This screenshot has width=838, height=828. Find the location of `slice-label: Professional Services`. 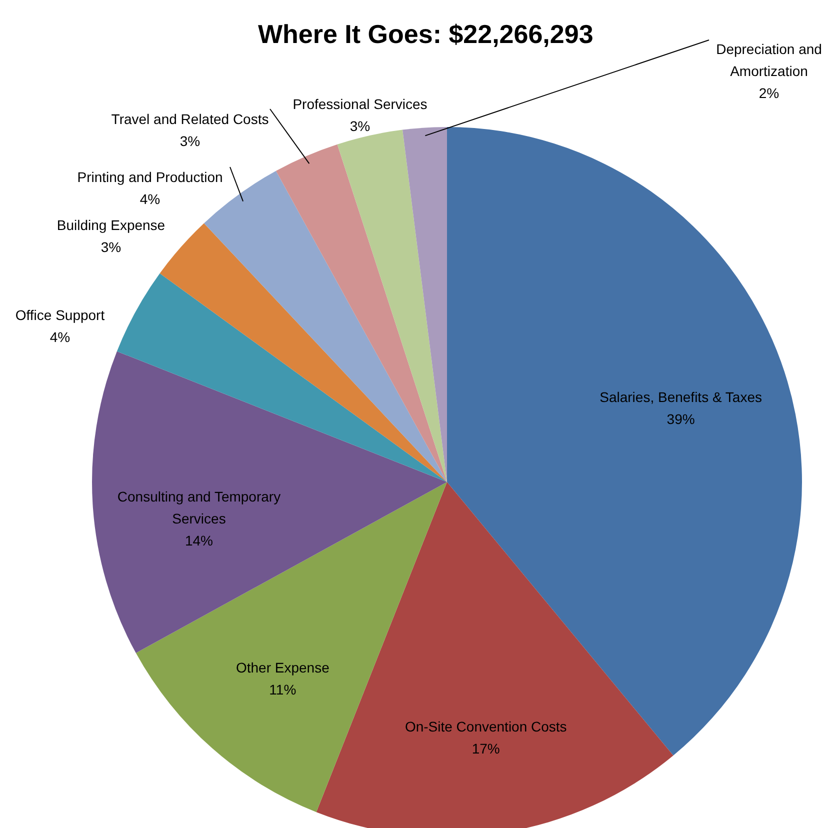

slice-label: Professional Services is located at coordinates (360, 104).